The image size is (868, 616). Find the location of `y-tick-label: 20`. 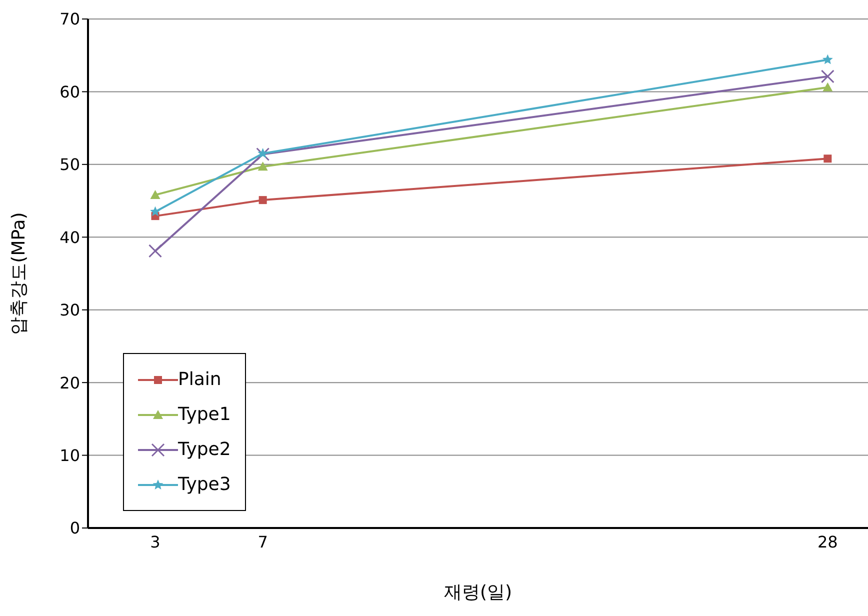

y-tick-label: 20 is located at coordinates (70, 382).